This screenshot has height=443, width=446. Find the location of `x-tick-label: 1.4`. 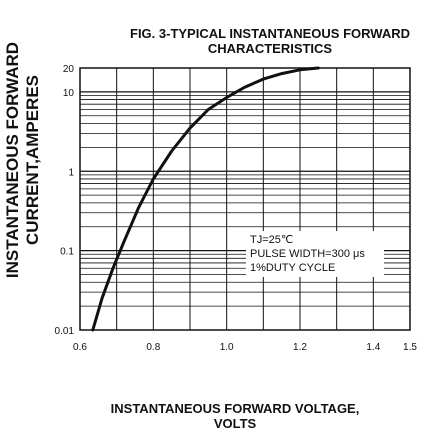

x-tick-label: 1.4 is located at coordinates (373, 347).